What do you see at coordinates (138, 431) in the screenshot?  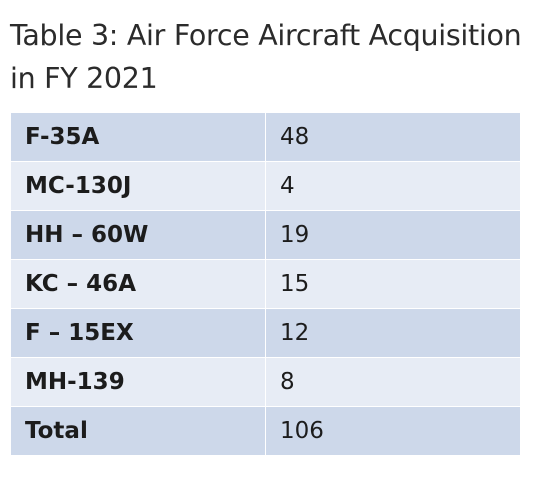 I see `total-label-cell: Total` at bounding box center [138, 431].